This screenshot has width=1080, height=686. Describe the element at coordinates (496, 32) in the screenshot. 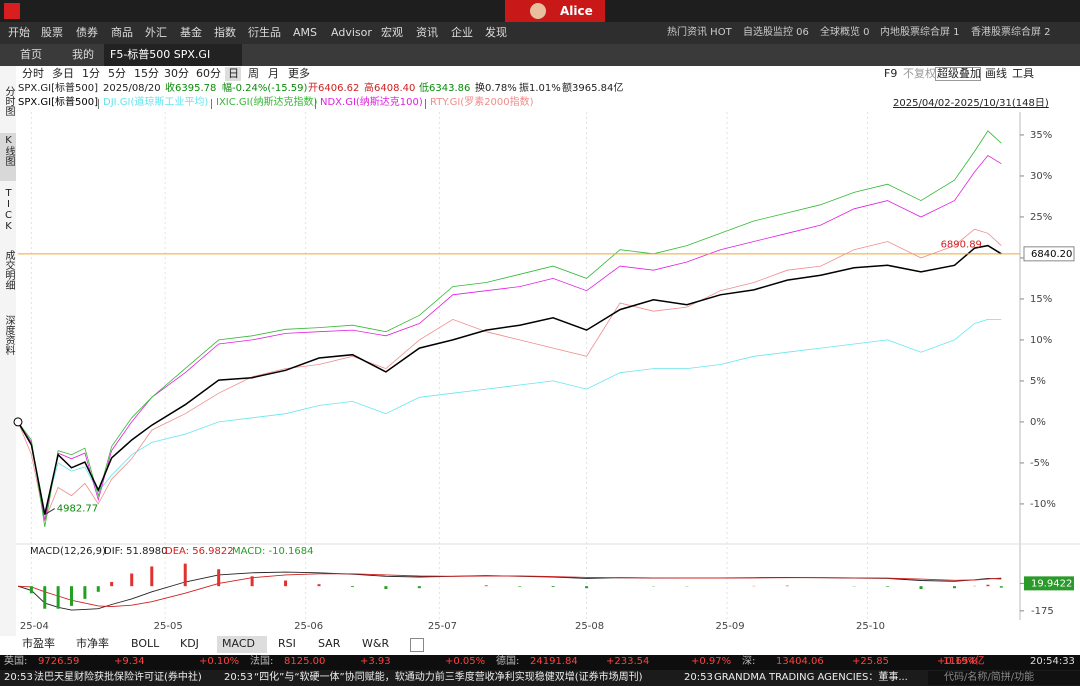

I see `menu-item: 发现` at that location.